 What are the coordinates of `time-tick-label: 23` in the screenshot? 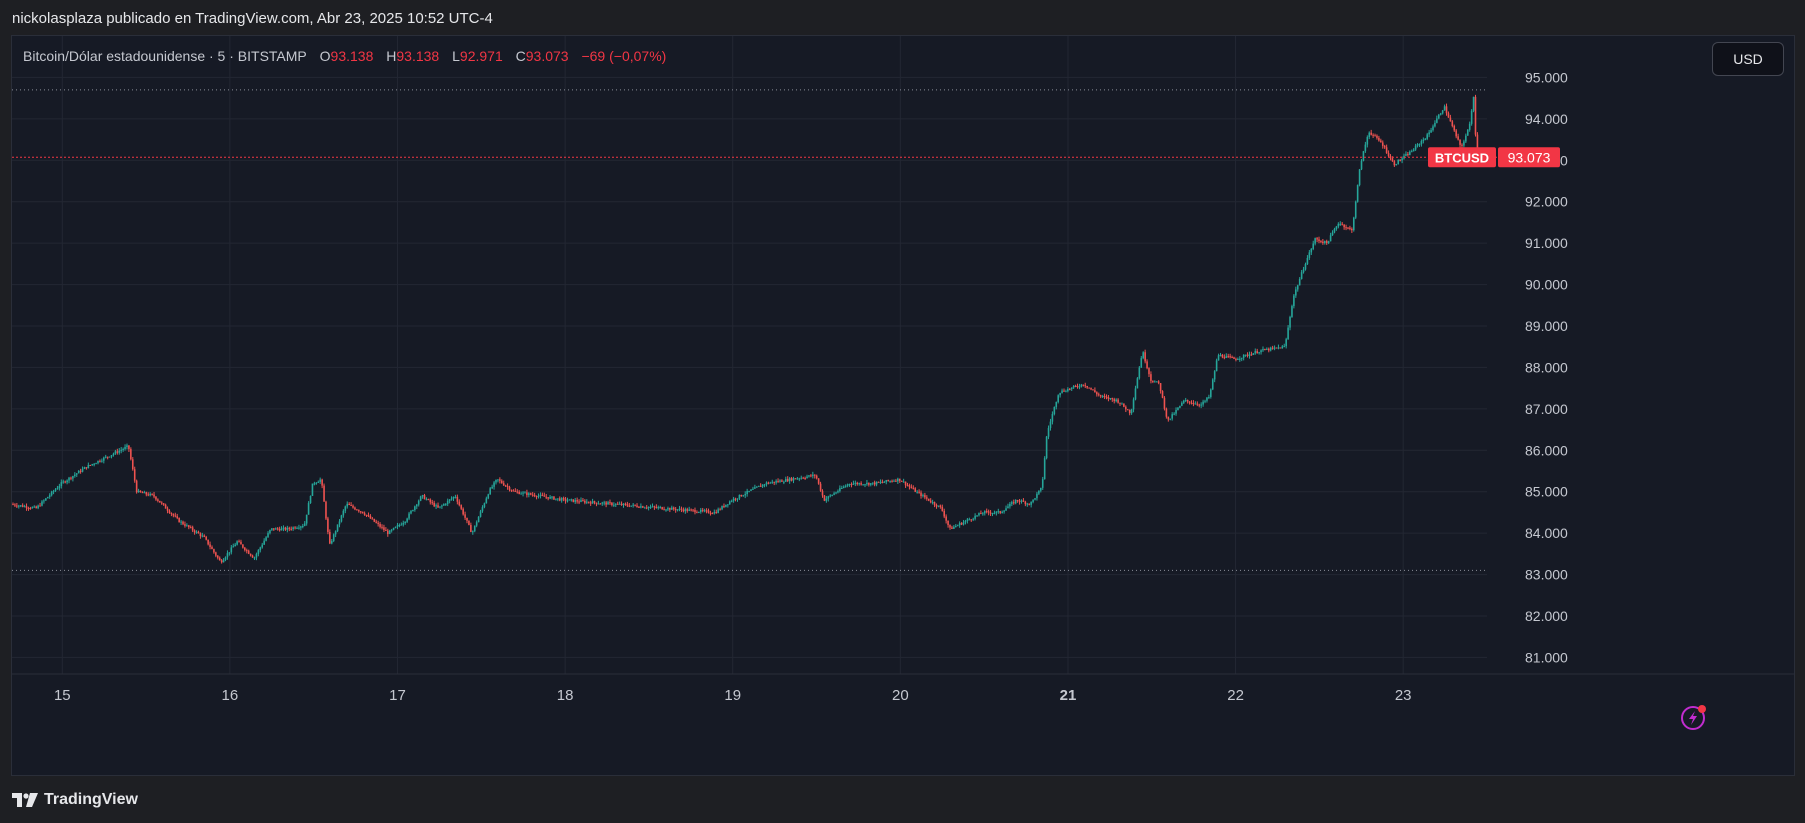 It's located at (1403, 695).